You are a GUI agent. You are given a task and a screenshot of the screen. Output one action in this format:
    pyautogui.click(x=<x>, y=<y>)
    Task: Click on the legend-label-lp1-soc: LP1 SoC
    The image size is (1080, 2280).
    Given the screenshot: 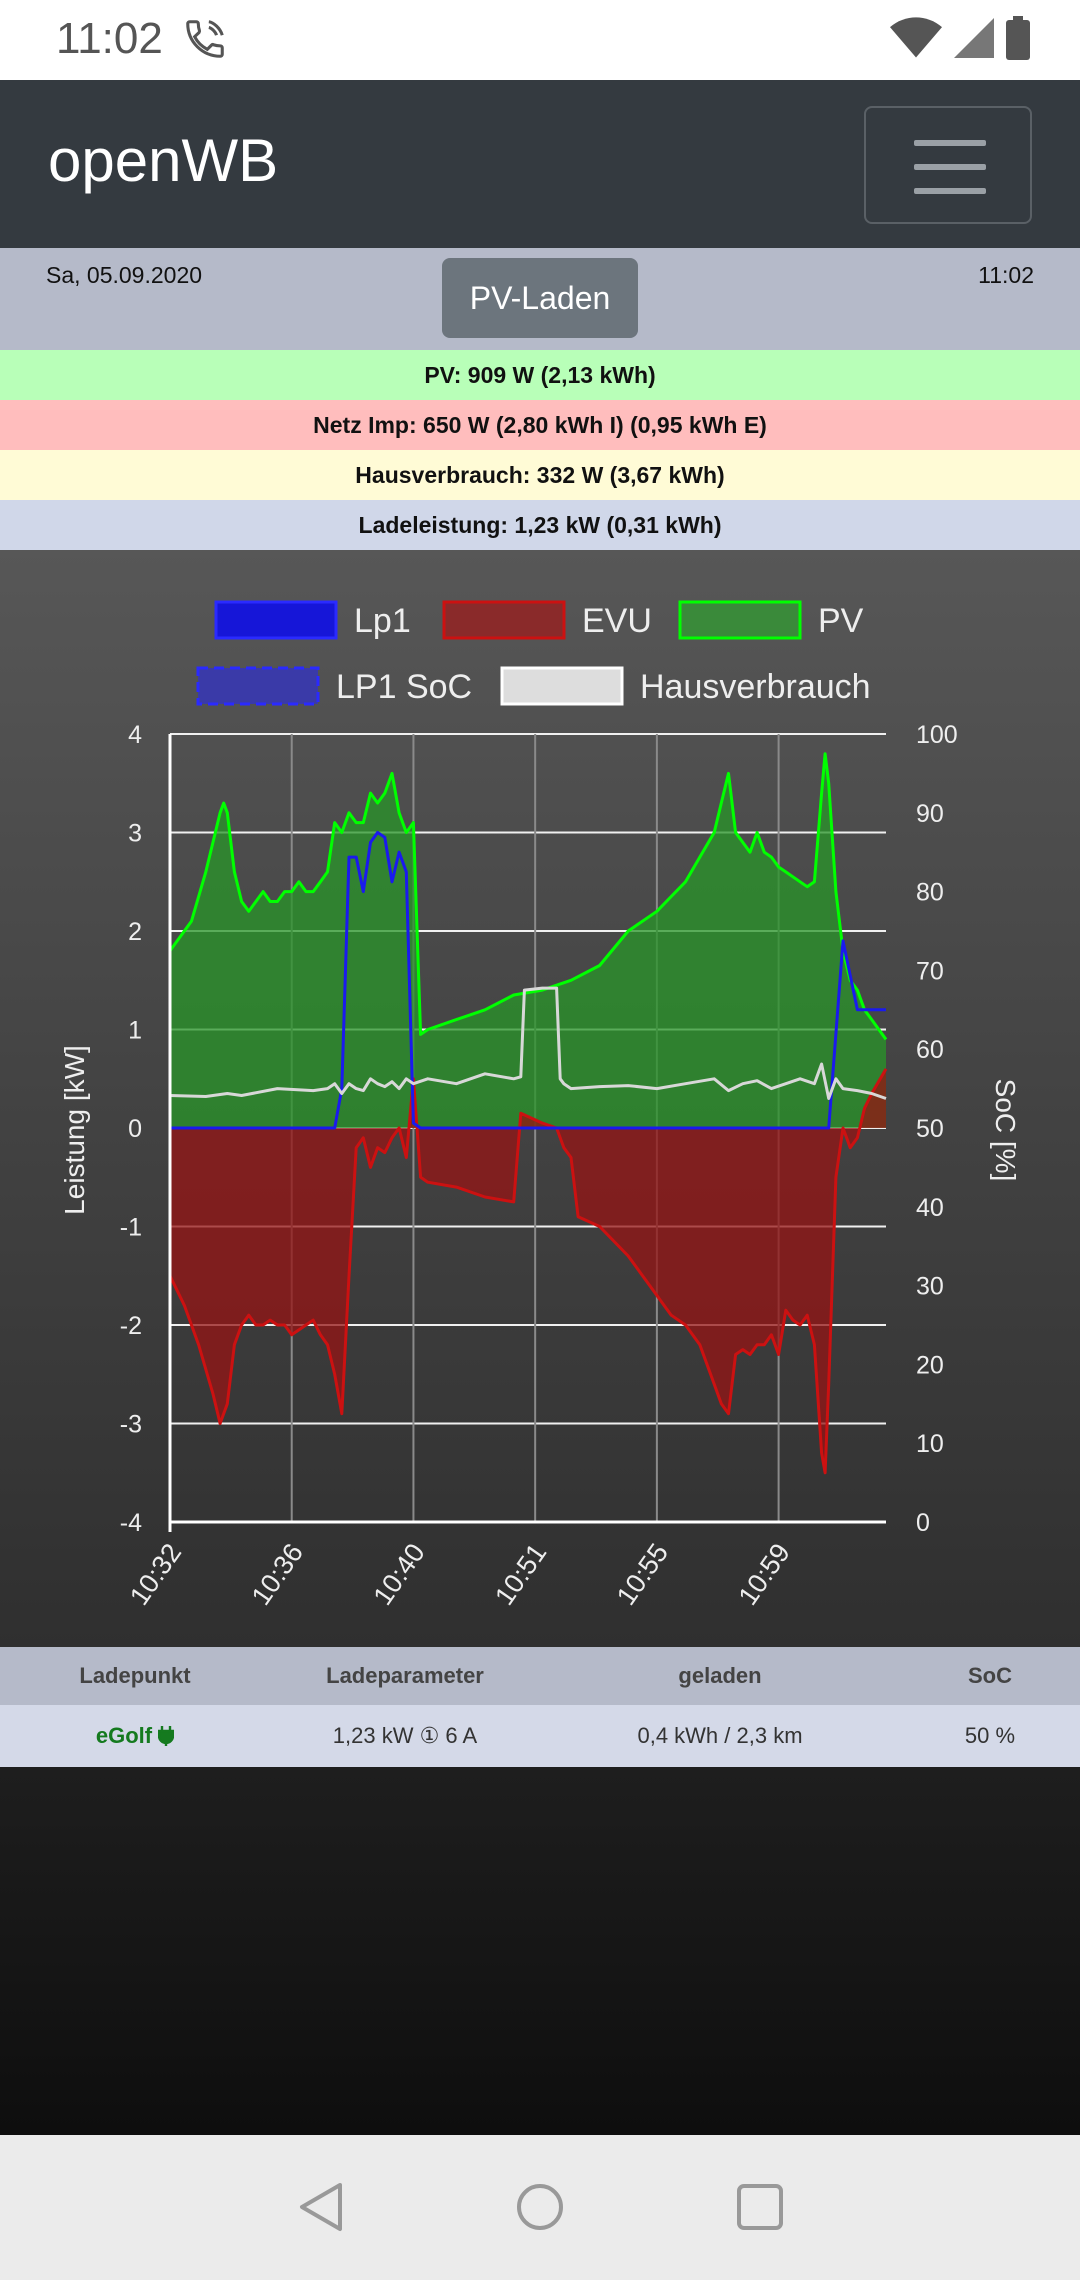 What is the action you would take?
    pyautogui.click(x=404, y=687)
    